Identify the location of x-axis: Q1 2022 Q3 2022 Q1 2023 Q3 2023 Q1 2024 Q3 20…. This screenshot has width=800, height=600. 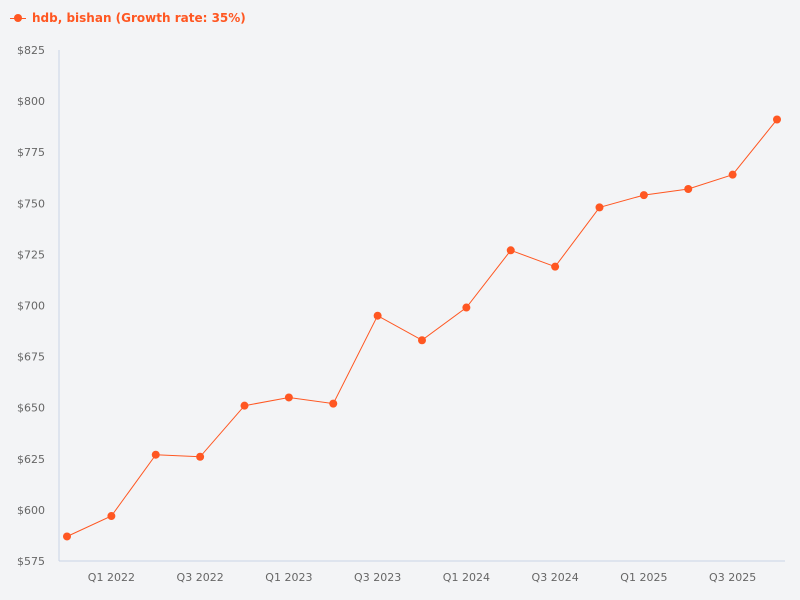
(422, 572).